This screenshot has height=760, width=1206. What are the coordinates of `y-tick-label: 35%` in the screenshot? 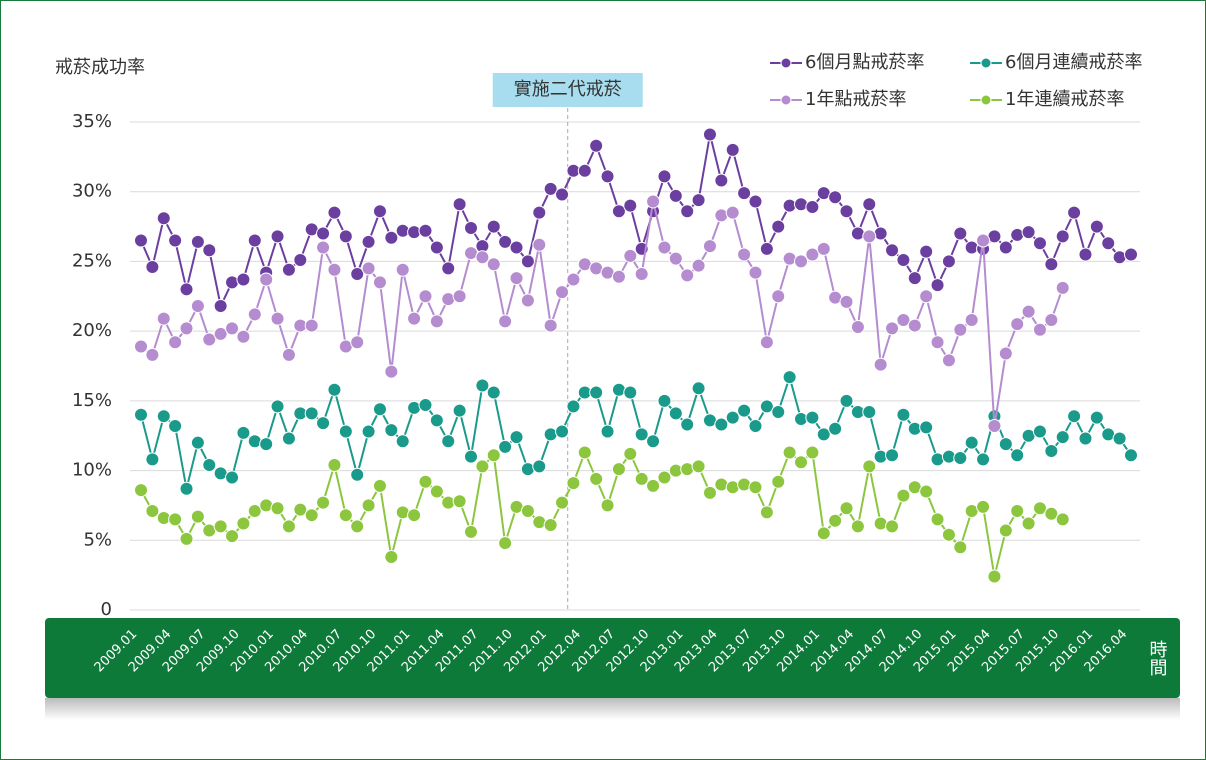 It's located at (92, 121).